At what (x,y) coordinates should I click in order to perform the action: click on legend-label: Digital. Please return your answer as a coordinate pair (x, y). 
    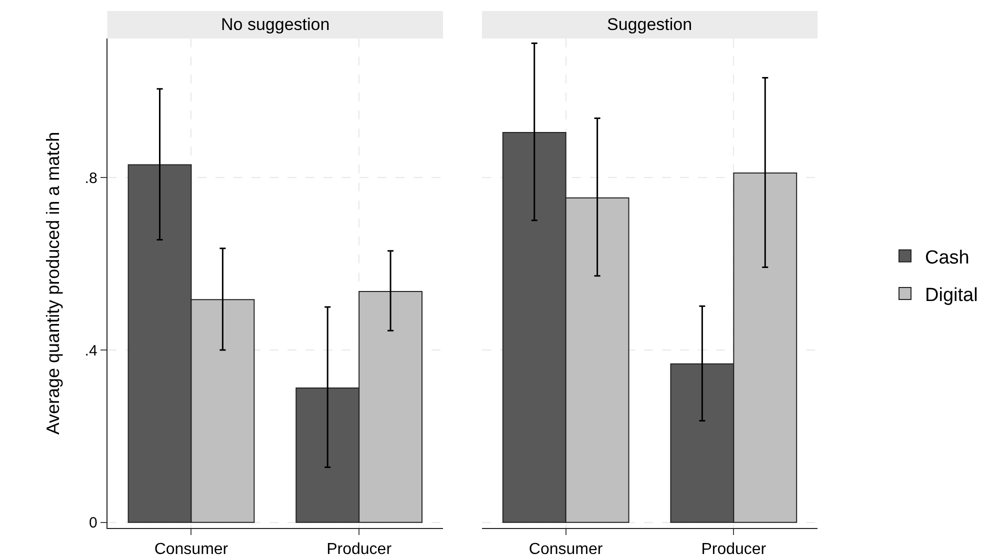
    Looking at the image, I should click on (951, 295).